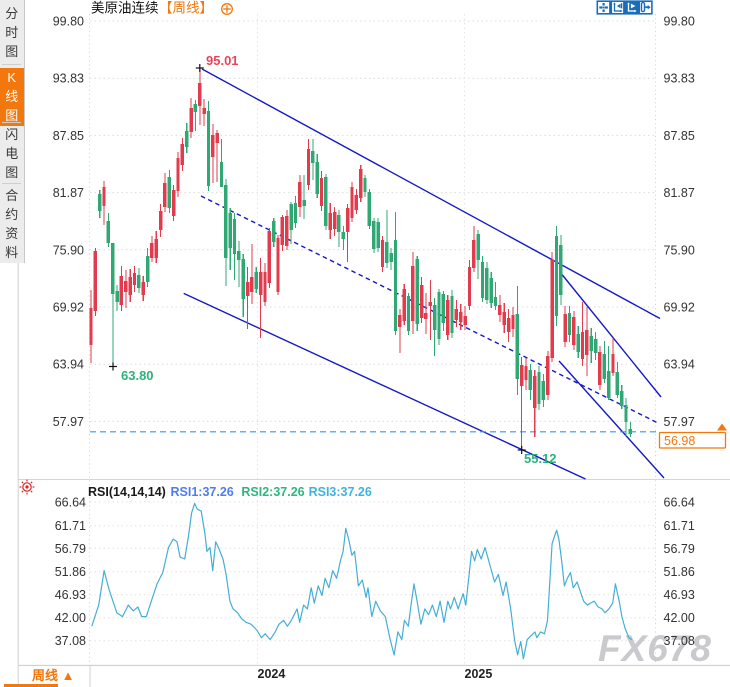 The width and height of the screenshot is (730, 687). I want to click on svg-text: FX678, so click(655, 648).